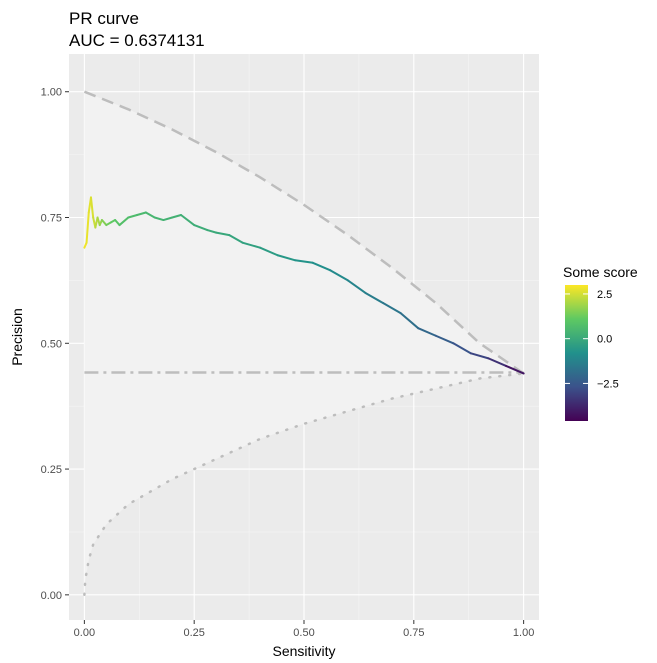  Describe the element at coordinates (413, 633) in the screenshot. I see `x-tick-label: 0.75` at that location.